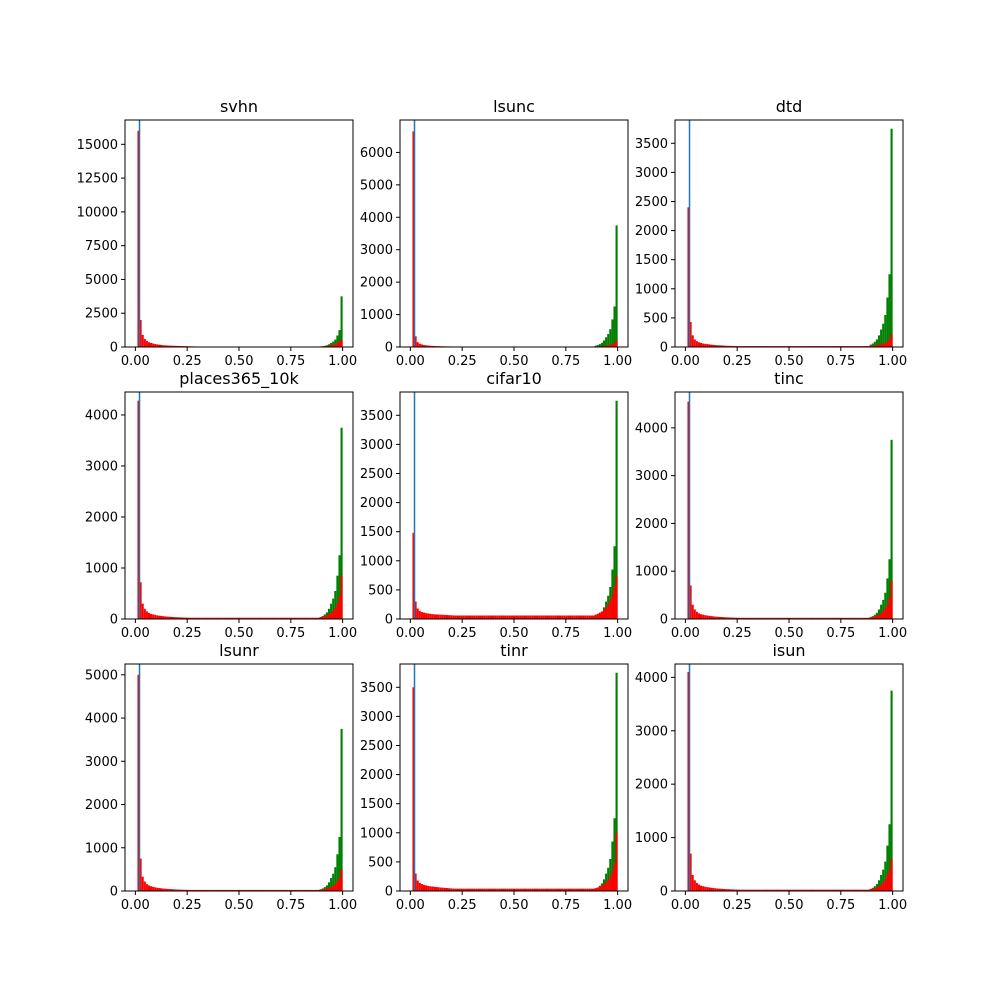  I want to click on y-tick-label: 2000, so click(376, 503).